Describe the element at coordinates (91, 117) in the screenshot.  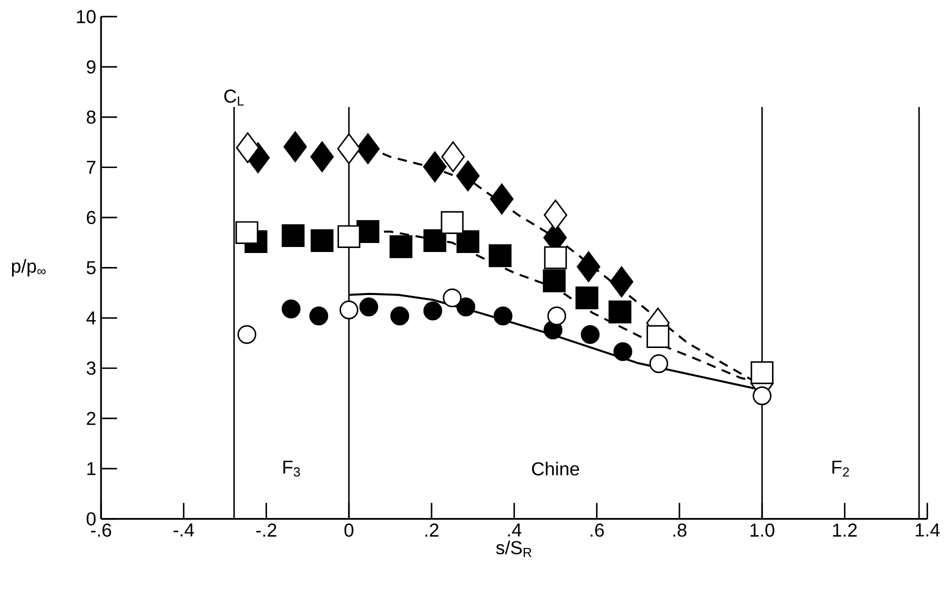
I see `y-tick-label: 8` at that location.